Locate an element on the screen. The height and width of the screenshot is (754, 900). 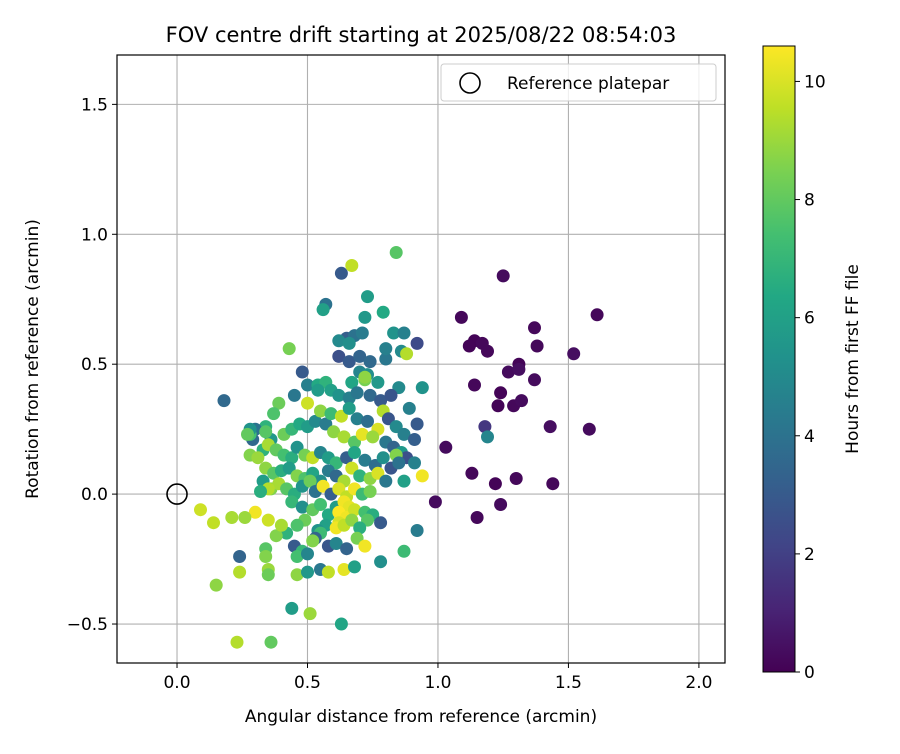
colorbar-tick-label: 2 is located at coordinates (809, 555).